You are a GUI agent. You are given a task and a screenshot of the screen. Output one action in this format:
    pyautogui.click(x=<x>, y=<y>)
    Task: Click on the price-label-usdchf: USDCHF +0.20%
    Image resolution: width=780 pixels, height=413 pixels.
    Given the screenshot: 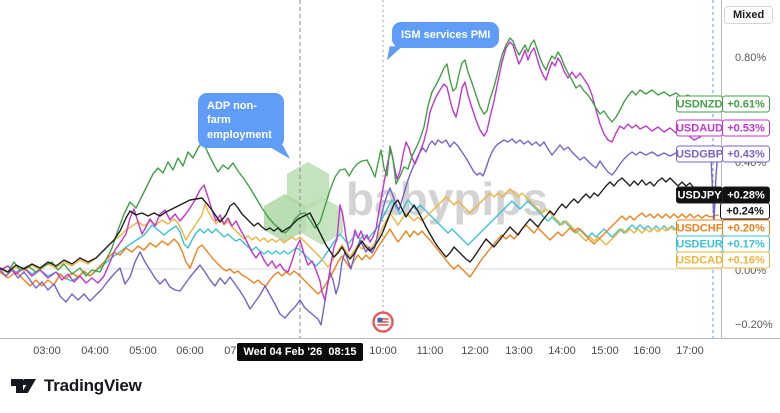 What is the action you would take?
    pyautogui.click(x=723, y=228)
    